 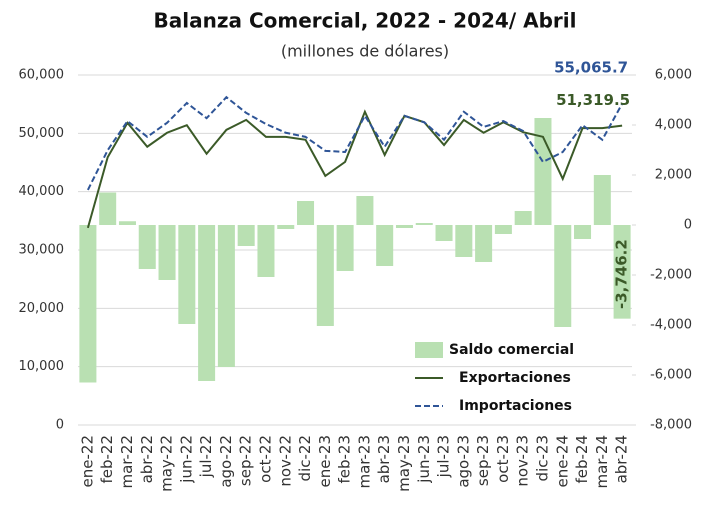 I want to click on x-tick-label: sep-22, so click(x=246, y=460).